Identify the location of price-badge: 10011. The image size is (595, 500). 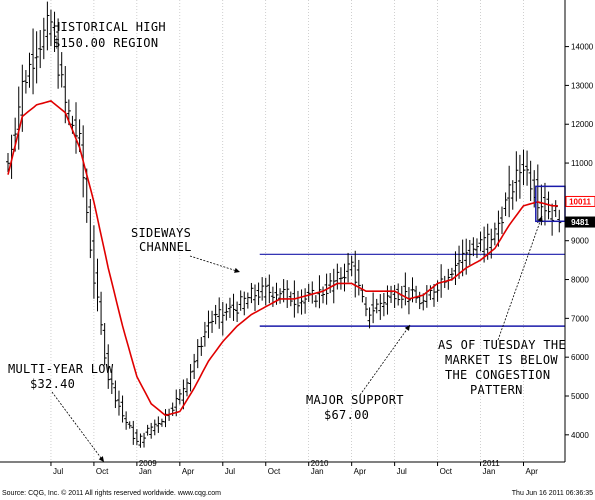
(580, 201).